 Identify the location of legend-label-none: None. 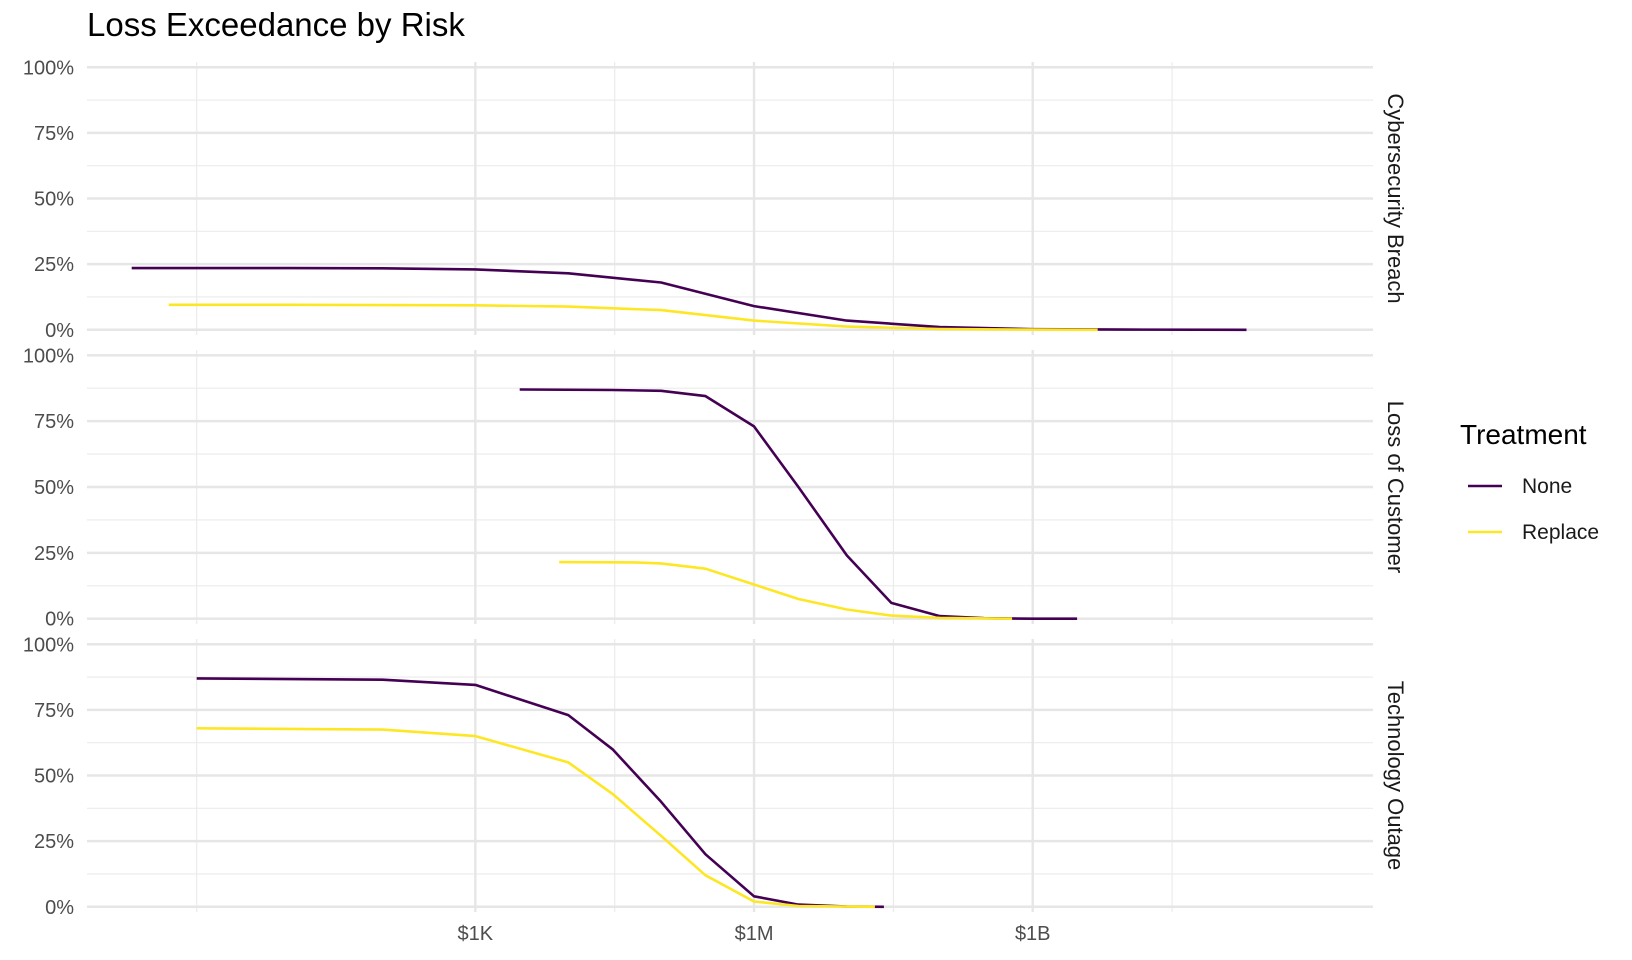
(1547, 486).